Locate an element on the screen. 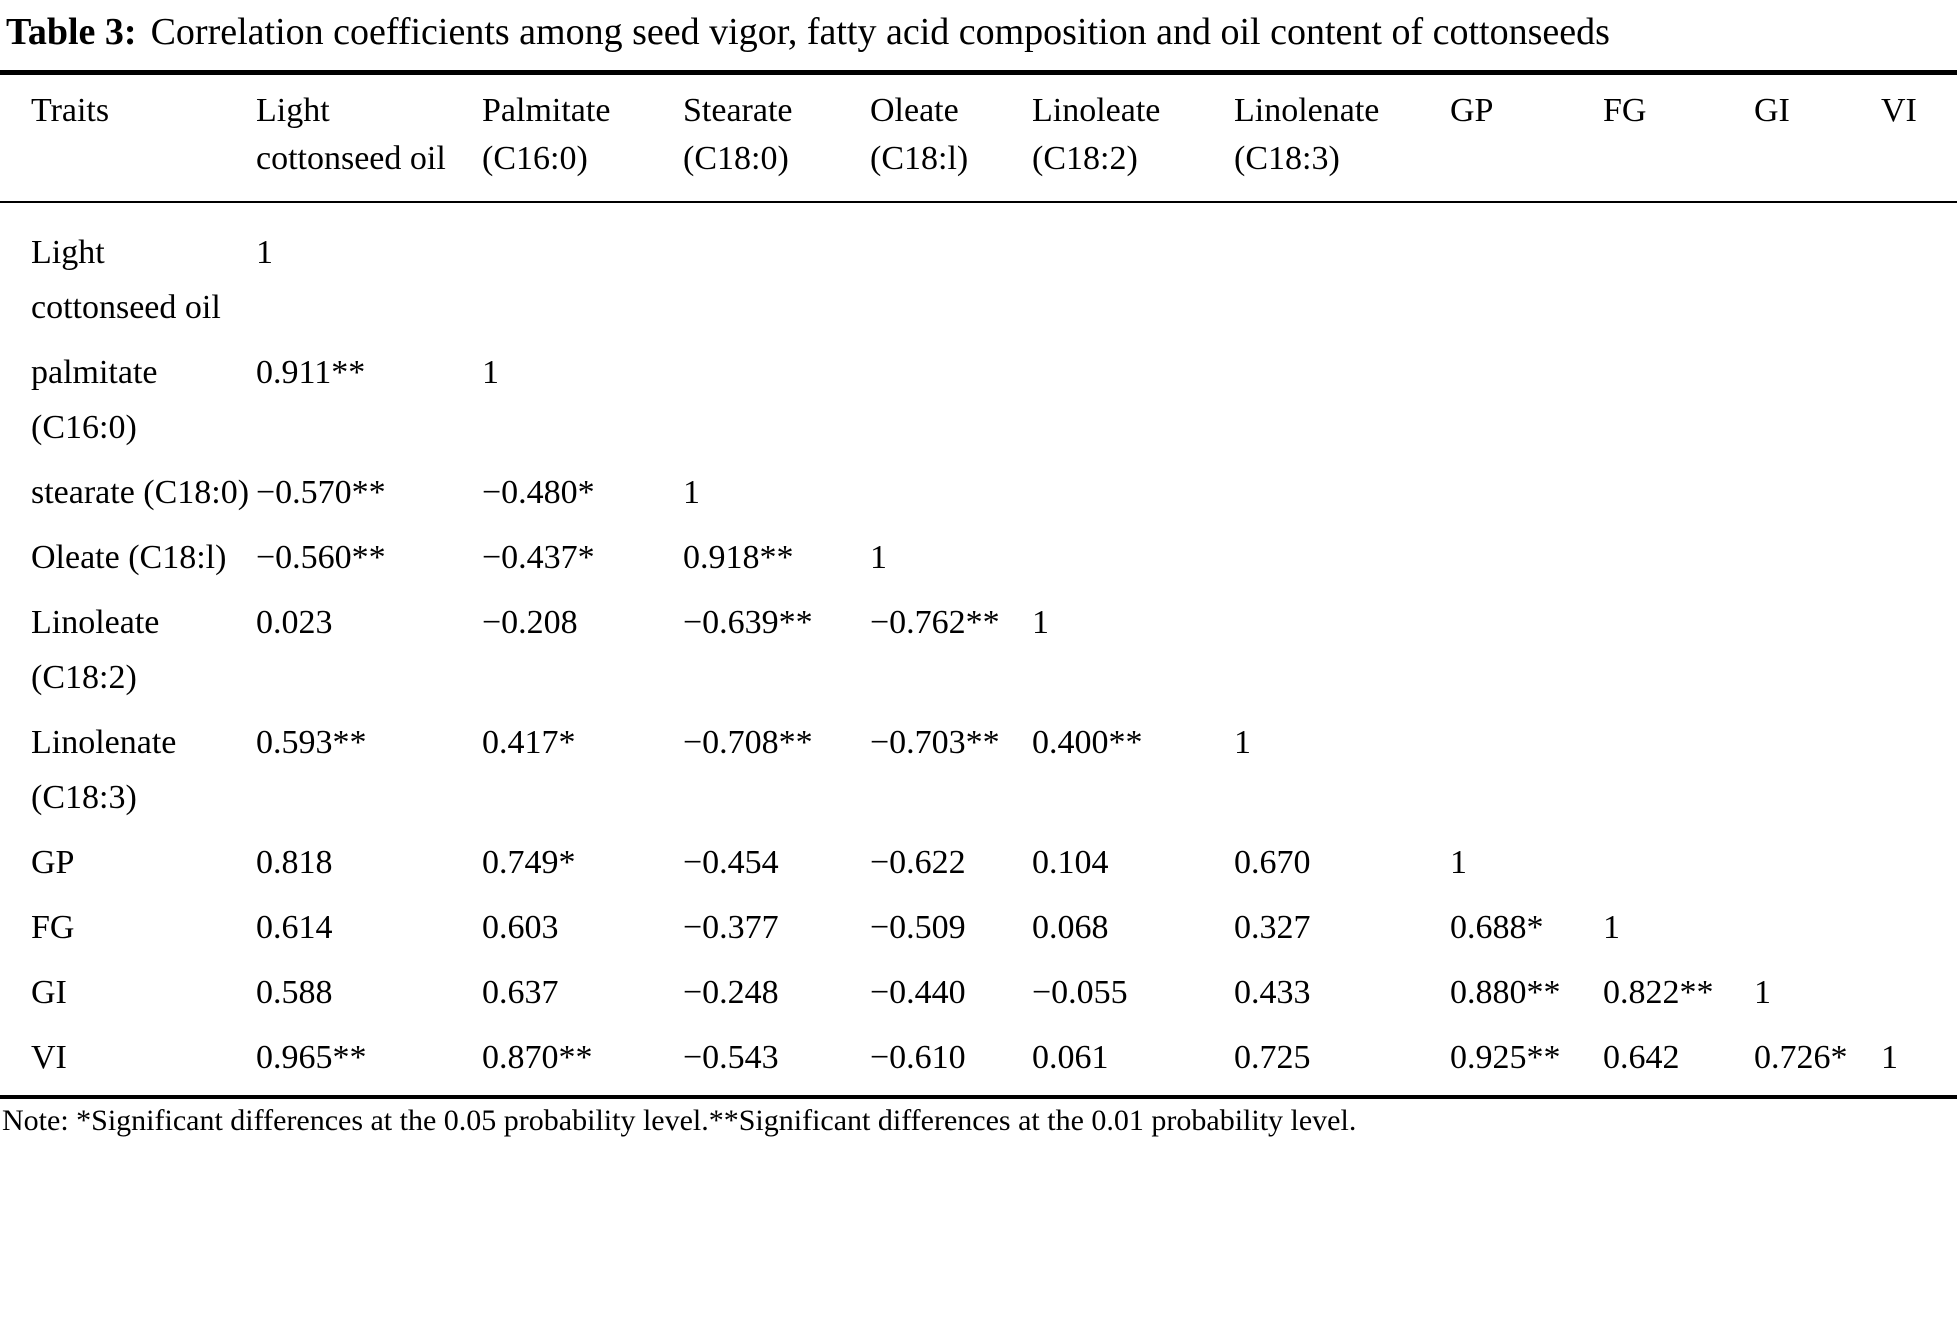  trait-cell: GP is located at coordinates (53, 862).